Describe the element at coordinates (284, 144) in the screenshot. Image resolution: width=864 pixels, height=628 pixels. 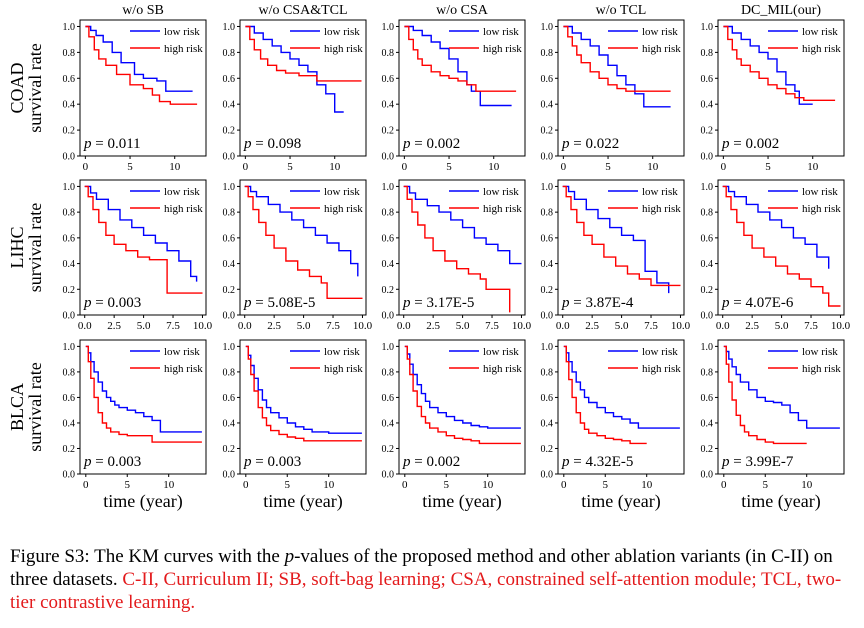
I see `p-value: 0.098` at that location.